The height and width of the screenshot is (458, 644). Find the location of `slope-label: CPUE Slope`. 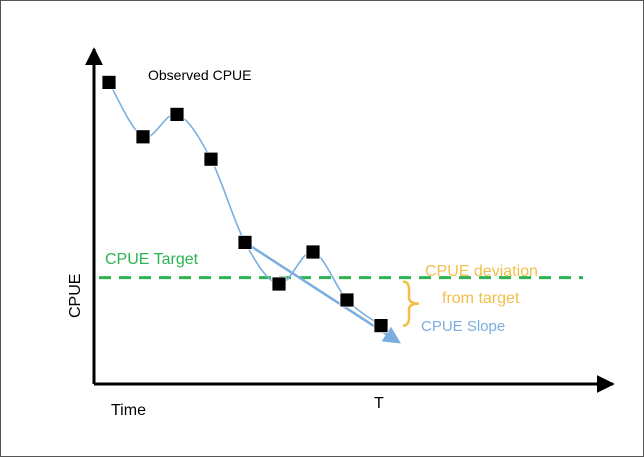

slope-label: CPUE Slope is located at coordinates (463, 326).